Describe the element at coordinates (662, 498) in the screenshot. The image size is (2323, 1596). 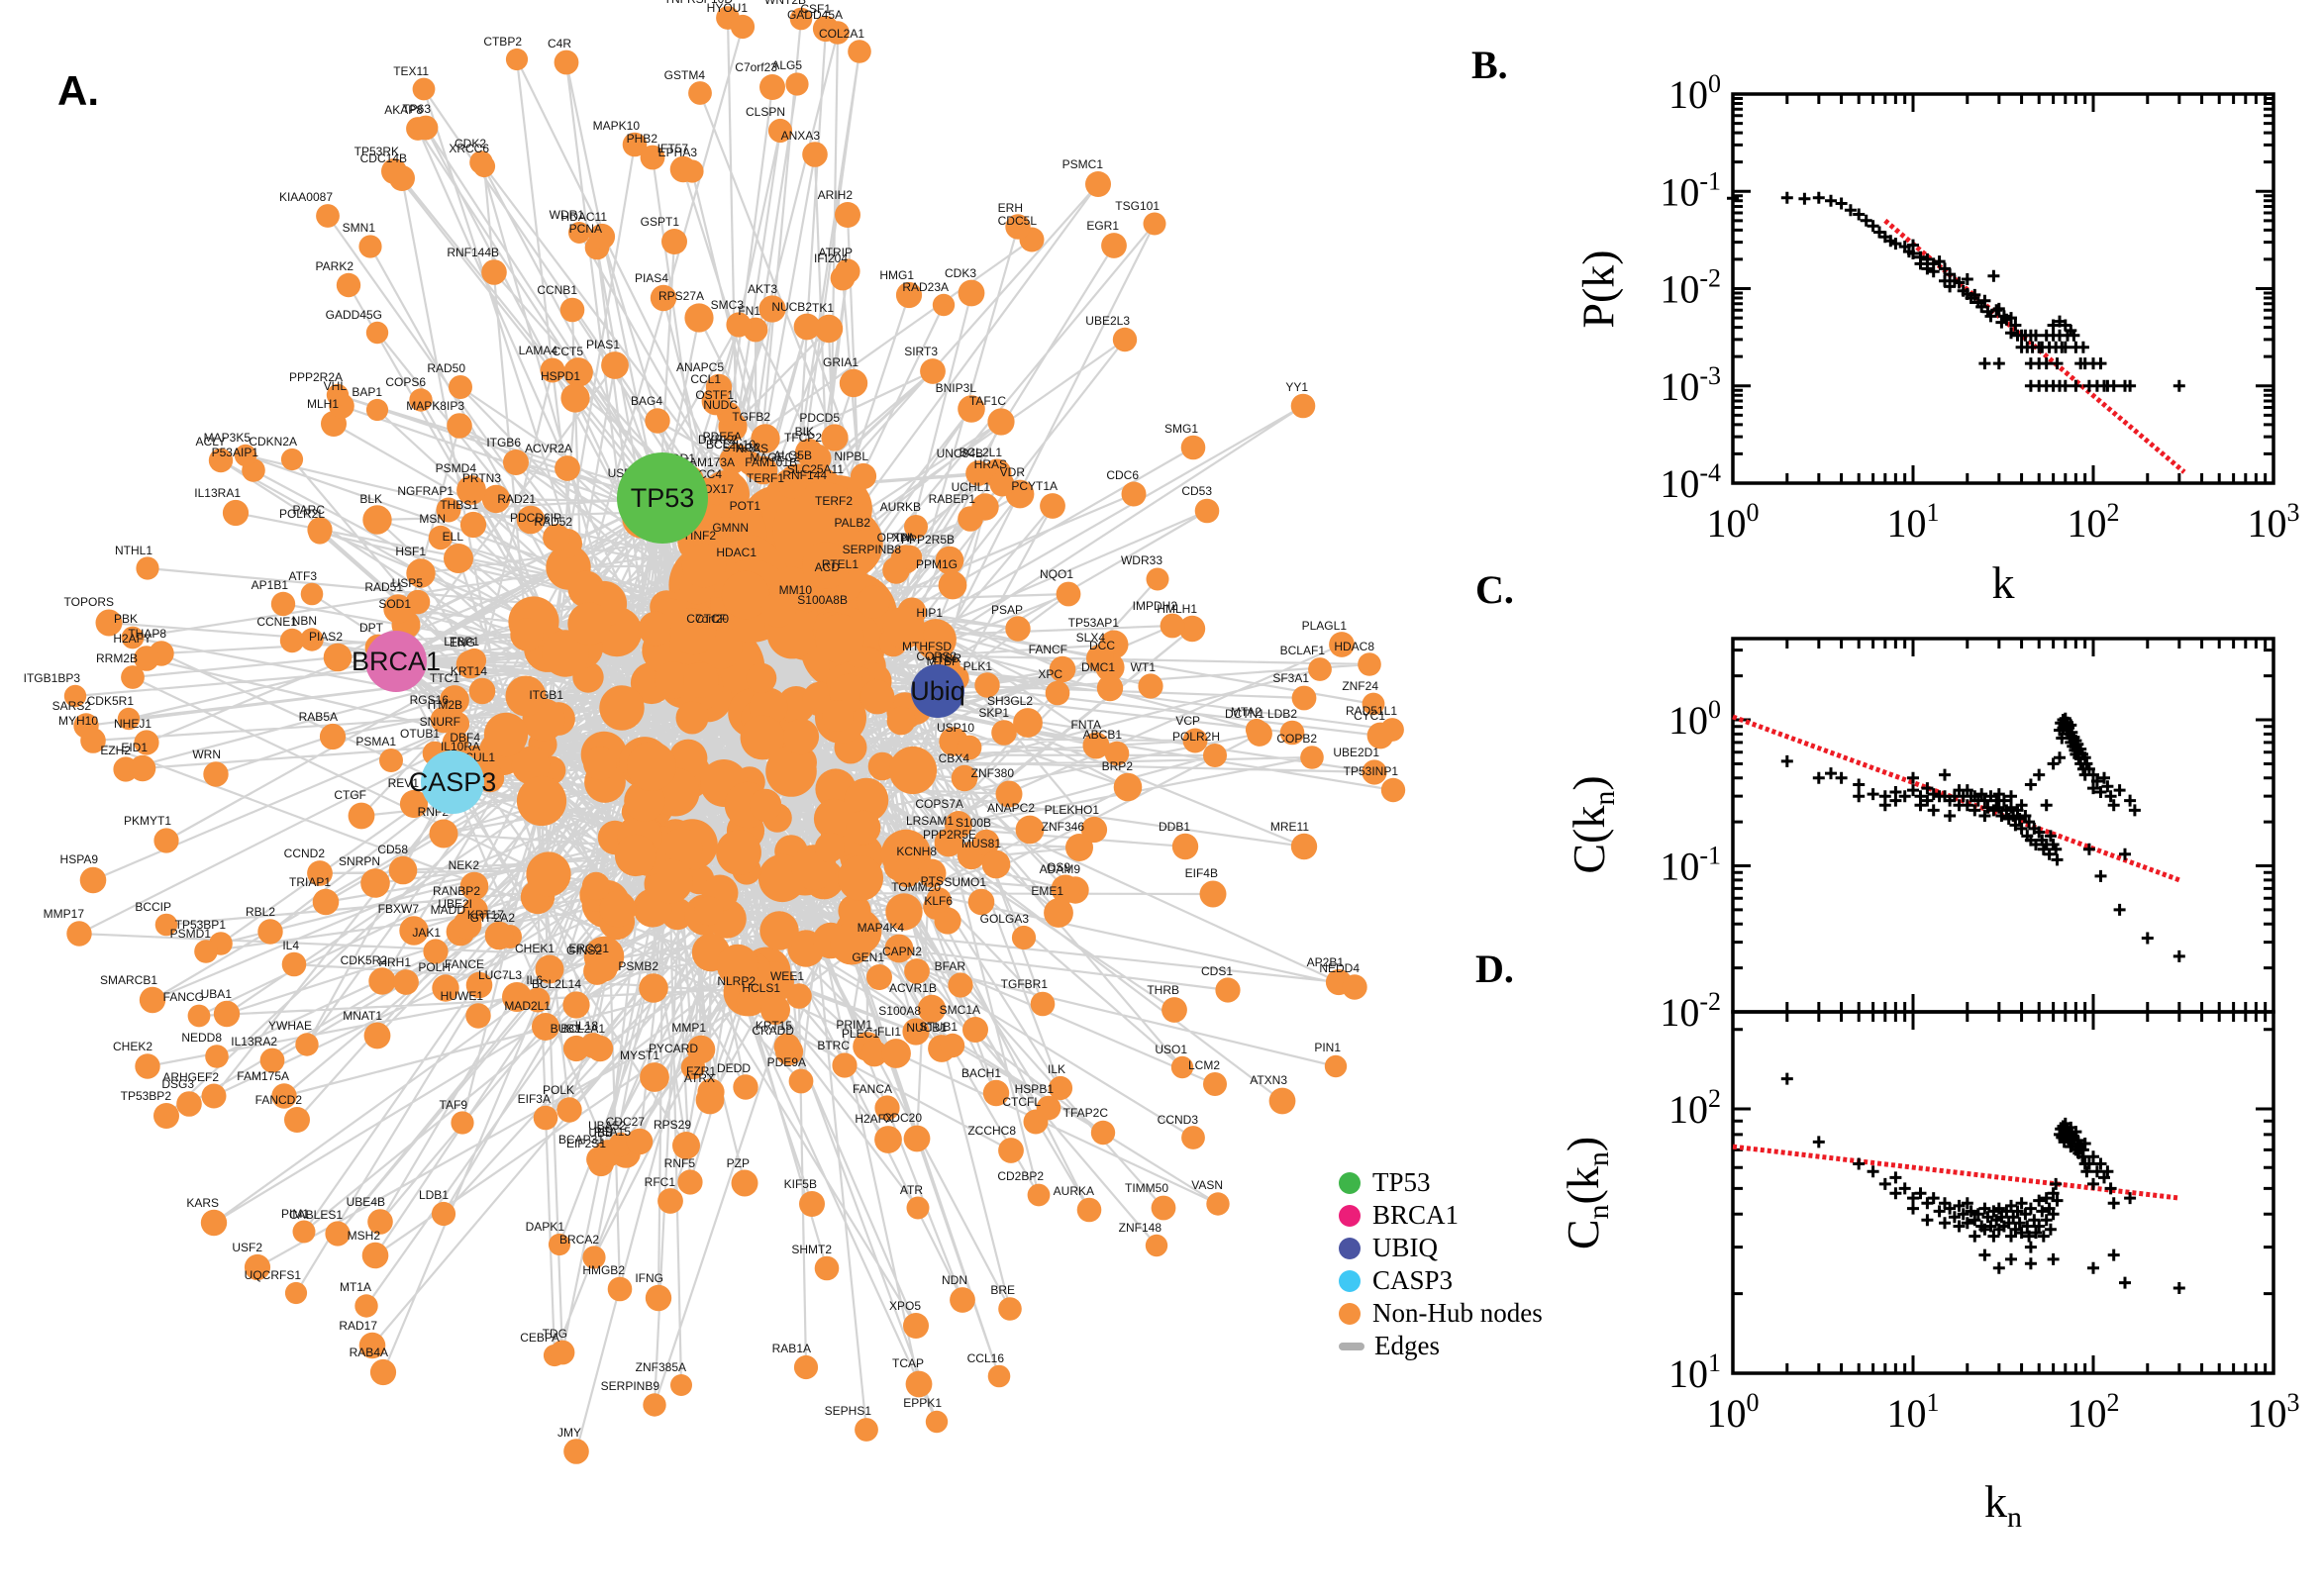
I see `hub-node-tp53` at that location.